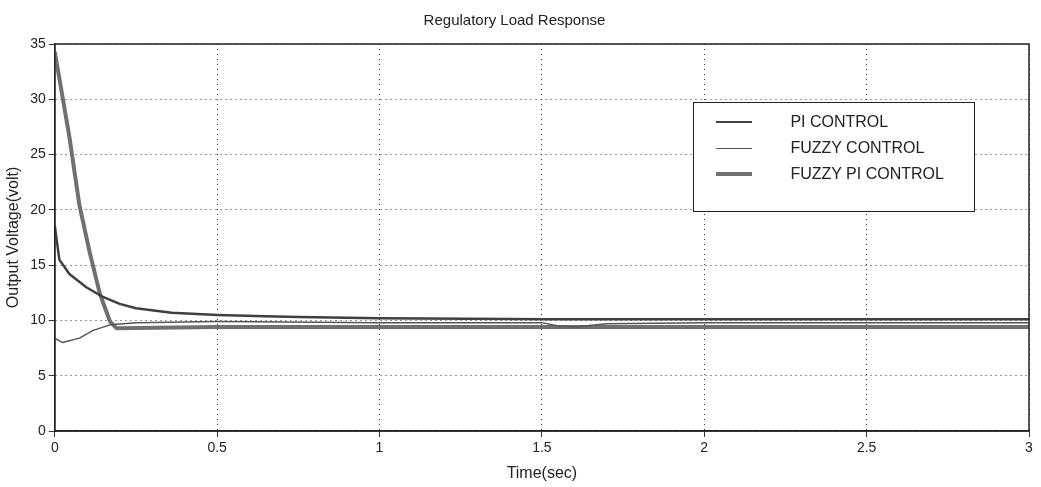  I want to click on y-axis-title: Output Voltage(volt), so click(13, 237).